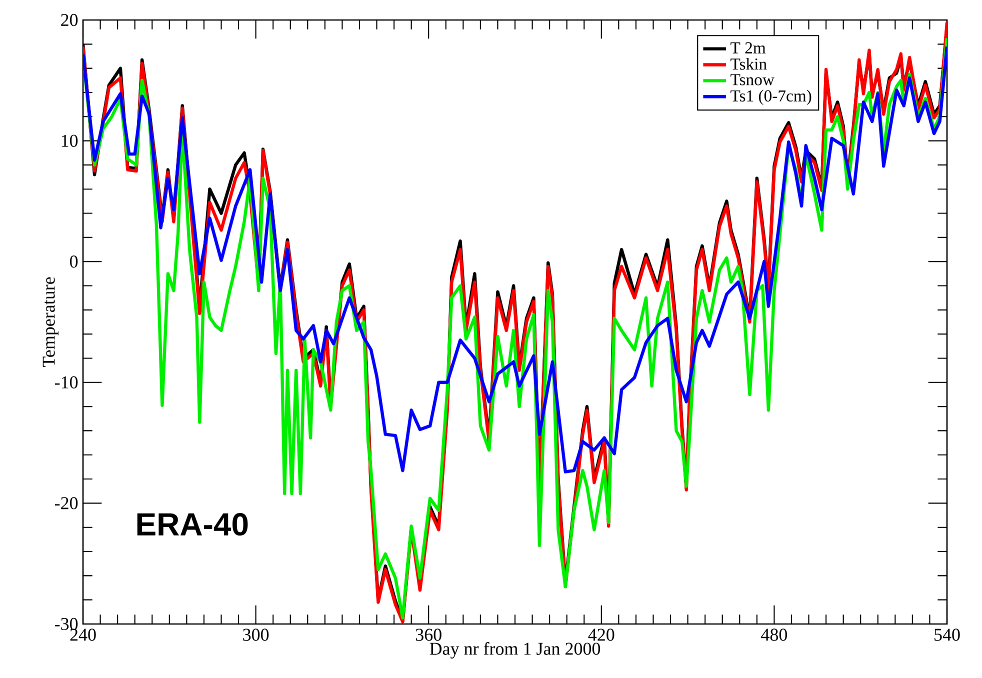 The image size is (982, 678). I want to click on annotation: ERA-40, so click(192, 524).